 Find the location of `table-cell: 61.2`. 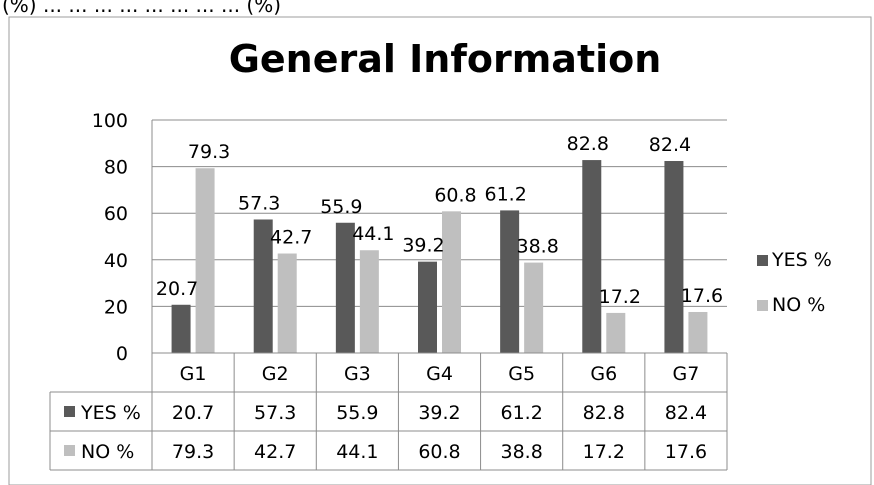

table-cell: 61.2 is located at coordinates (521, 413).